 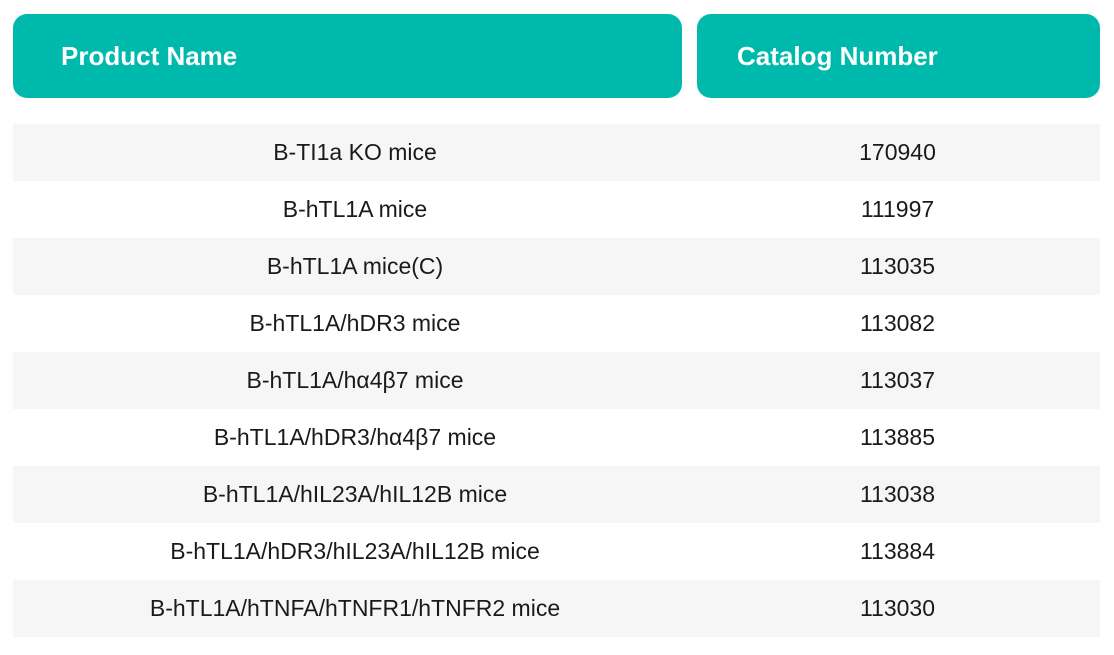 What do you see at coordinates (897, 152) in the screenshot?
I see `catalog-number-cell: 170940` at bounding box center [897, 152].